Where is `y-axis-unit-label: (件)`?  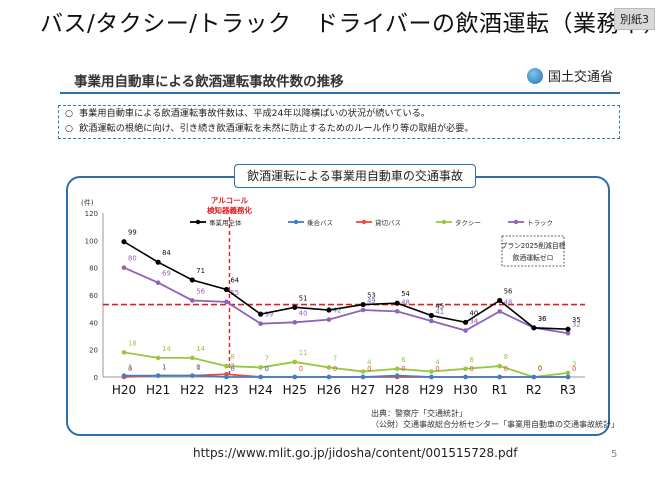 y-axis-unit-label: (件) is located at coordinates (87, 202).